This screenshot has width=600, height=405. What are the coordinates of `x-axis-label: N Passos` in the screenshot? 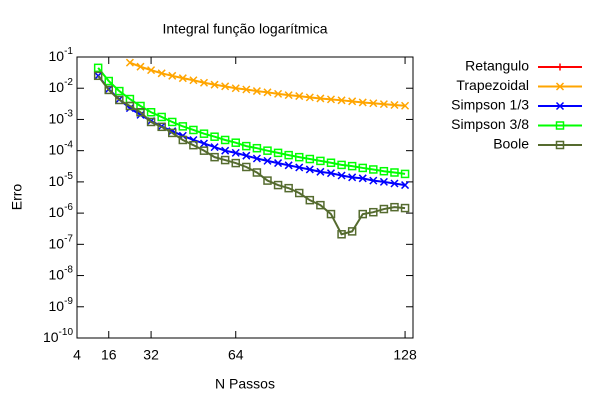 It's located at (245, 384).